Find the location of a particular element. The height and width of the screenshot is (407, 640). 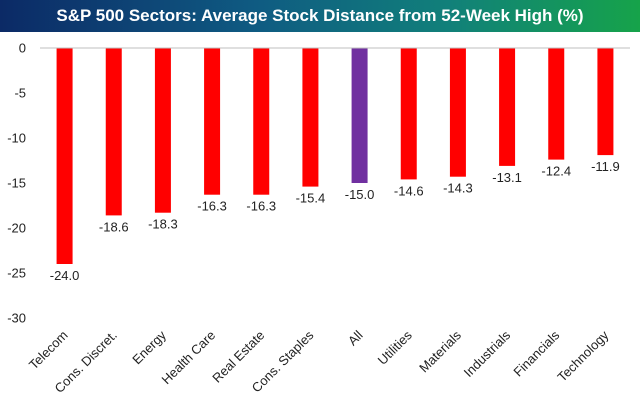

data-label: -24.0 is located at coordinates (65, 275).